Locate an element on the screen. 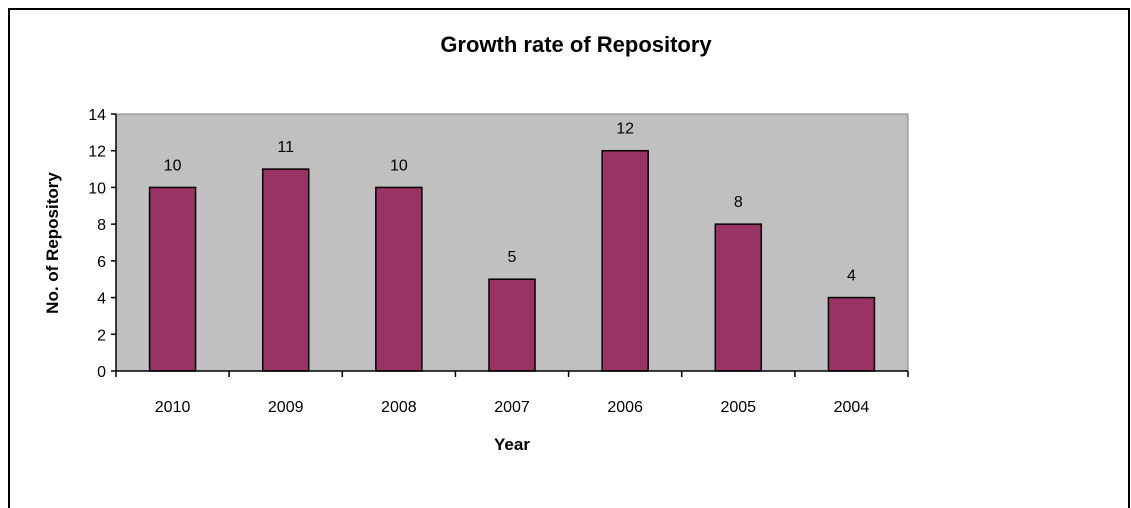 This screenshot has width=1131, height=508. x-tick-label-2004: 2004 is located at coordinates (852, 407).